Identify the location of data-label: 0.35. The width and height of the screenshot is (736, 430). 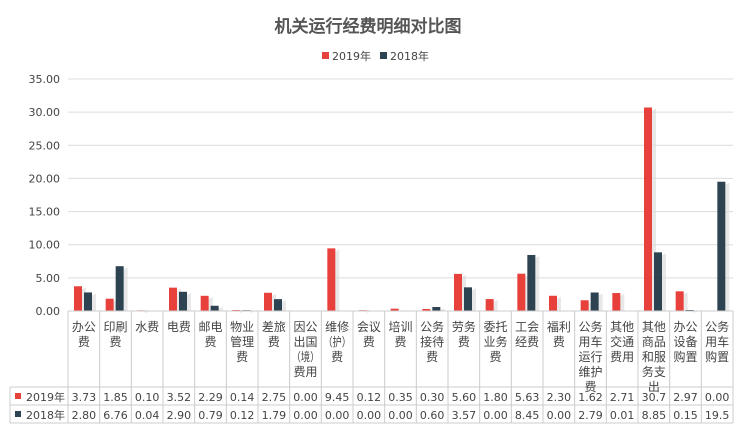
(400, 397).